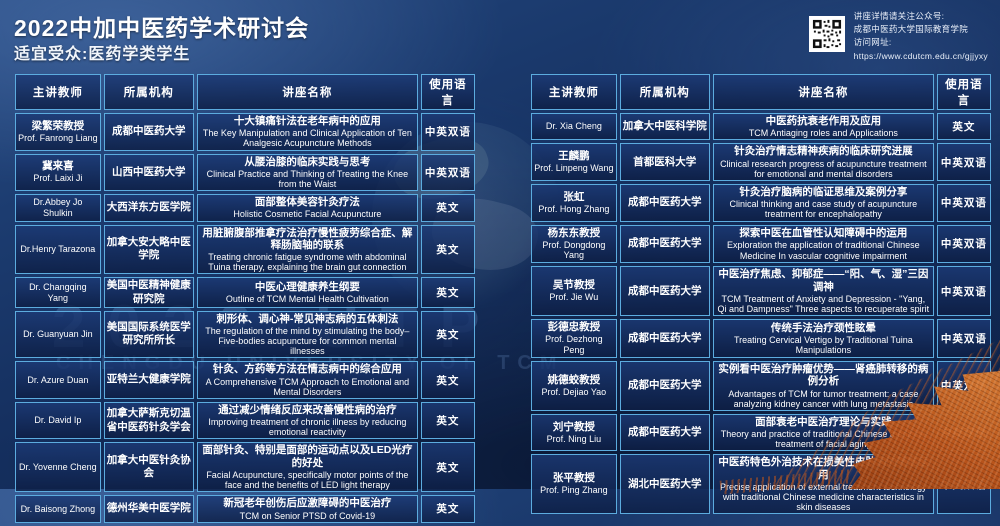  I want to click on lecture-title-cn: 面部衰老中医治疗理论与实践, so click(823, 421).